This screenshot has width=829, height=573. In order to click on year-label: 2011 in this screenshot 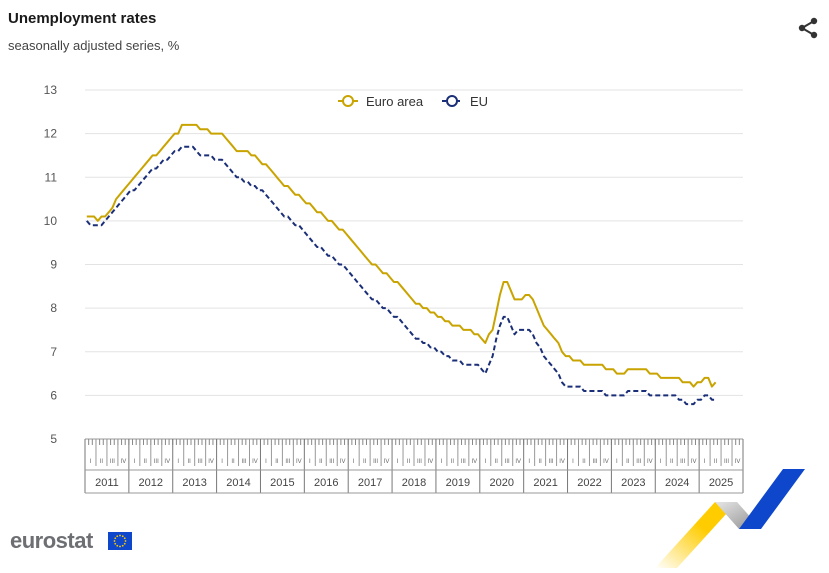, I will do `click(107, 483)`.